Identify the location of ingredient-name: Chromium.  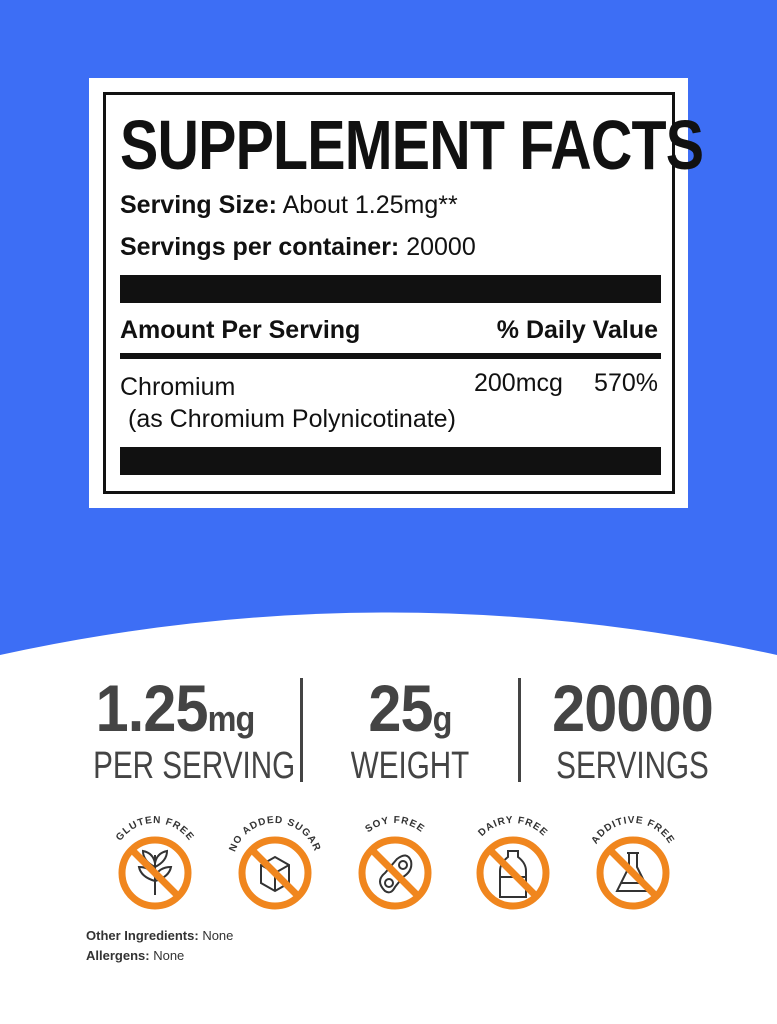
(178, 387).